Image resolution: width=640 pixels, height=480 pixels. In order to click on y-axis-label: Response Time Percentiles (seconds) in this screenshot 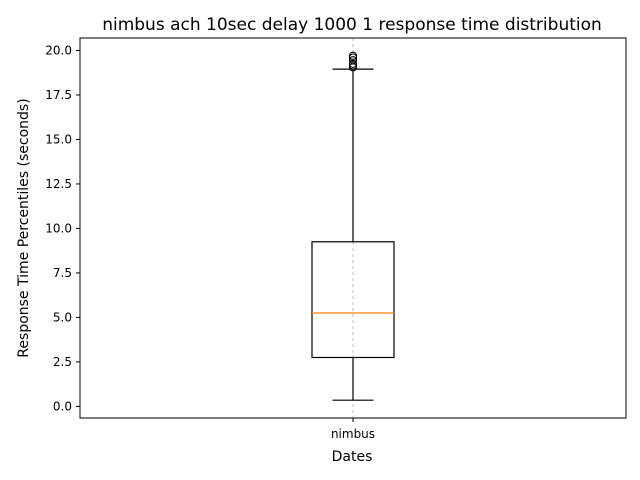, I will do `click(24, 227)`.